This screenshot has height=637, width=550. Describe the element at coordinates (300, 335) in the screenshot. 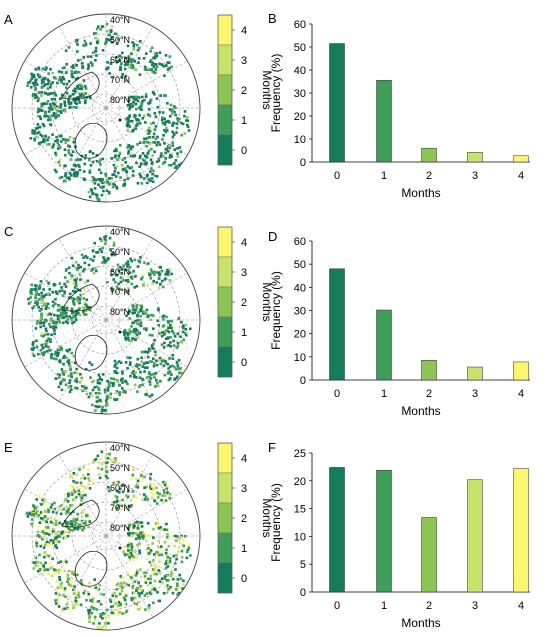

I see `y-tick-label: 20` at that location.